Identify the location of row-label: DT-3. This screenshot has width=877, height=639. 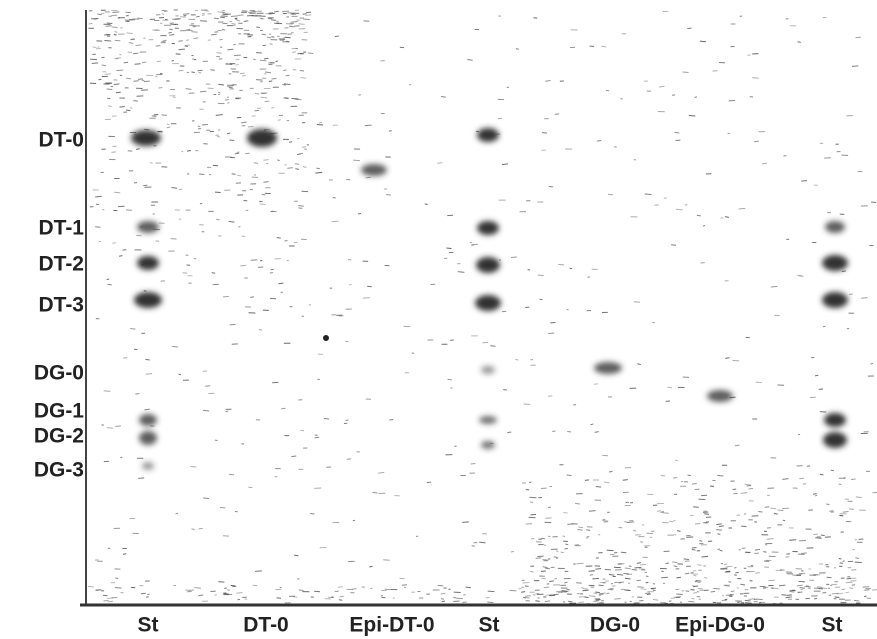
(61, 305).